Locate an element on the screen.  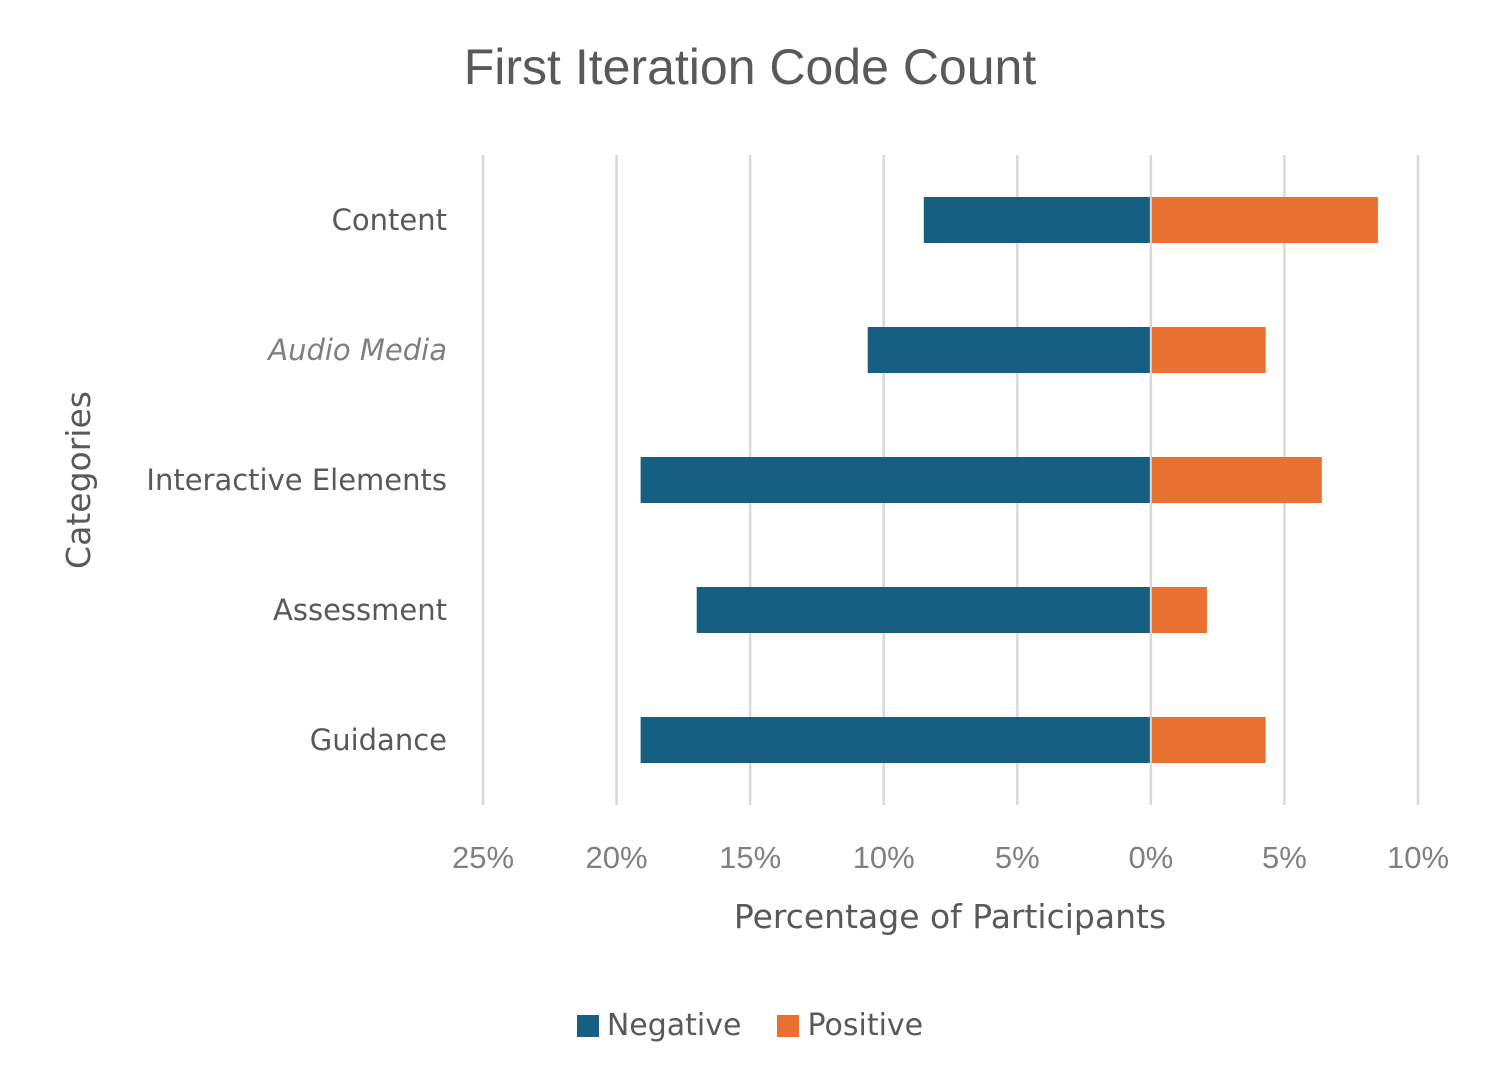
x-tick-label: 20% is located at coordinates (617, 857).